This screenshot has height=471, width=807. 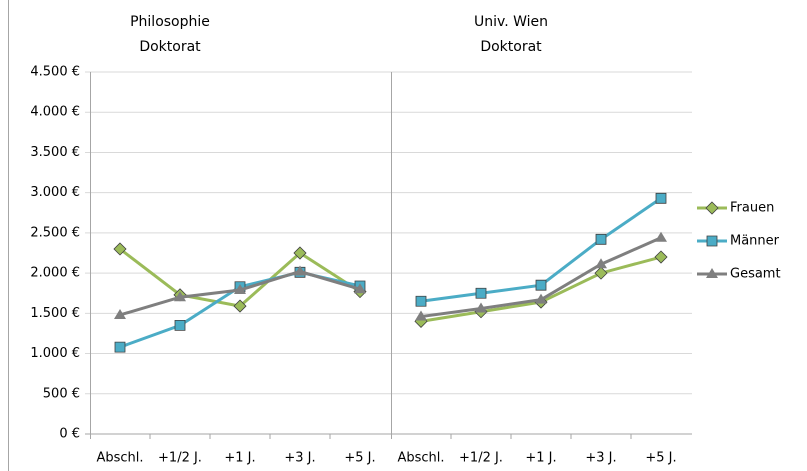 I want to click on y-tick-label: 1.000 €, so click(x=55, y=353).